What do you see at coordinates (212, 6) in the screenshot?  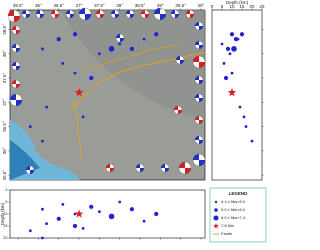 I see `x-tick-label: 0` at bounding box center [212, 6].